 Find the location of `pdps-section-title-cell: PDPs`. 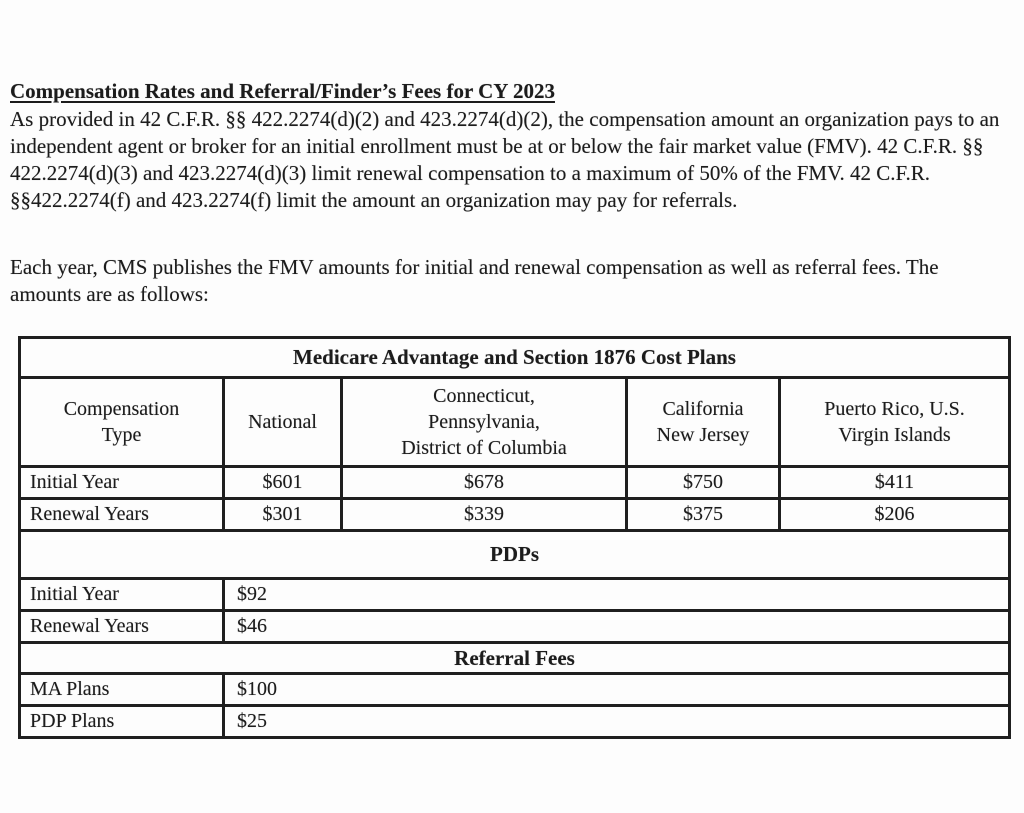

pdps-section-title-cell: PDPs is located at coordinates (514, 554).